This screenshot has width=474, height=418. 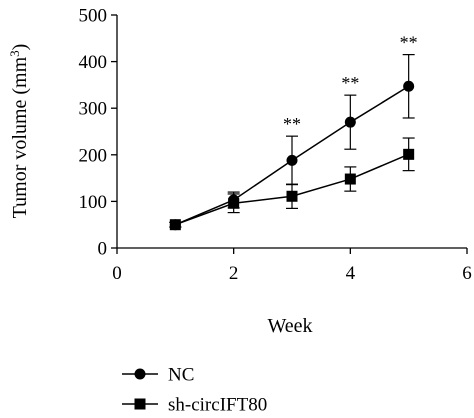 What do you see at coordinates (217, 405) in the screenshot?
I see `legend-label: sh-circIFT80` at bounding box center [217, 405].